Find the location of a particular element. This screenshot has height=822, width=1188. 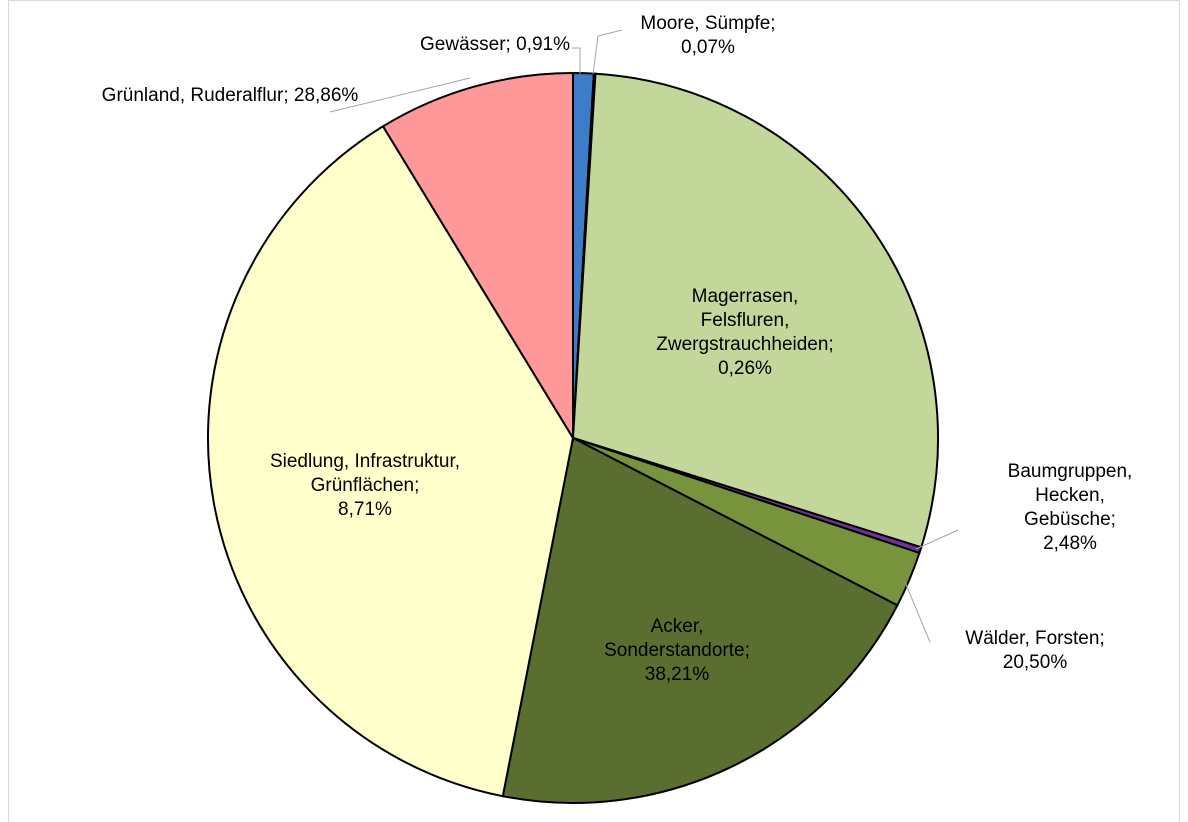

data-label: Acker, Sonderstandorte; 38,21% is located at coordinates (677, 651).